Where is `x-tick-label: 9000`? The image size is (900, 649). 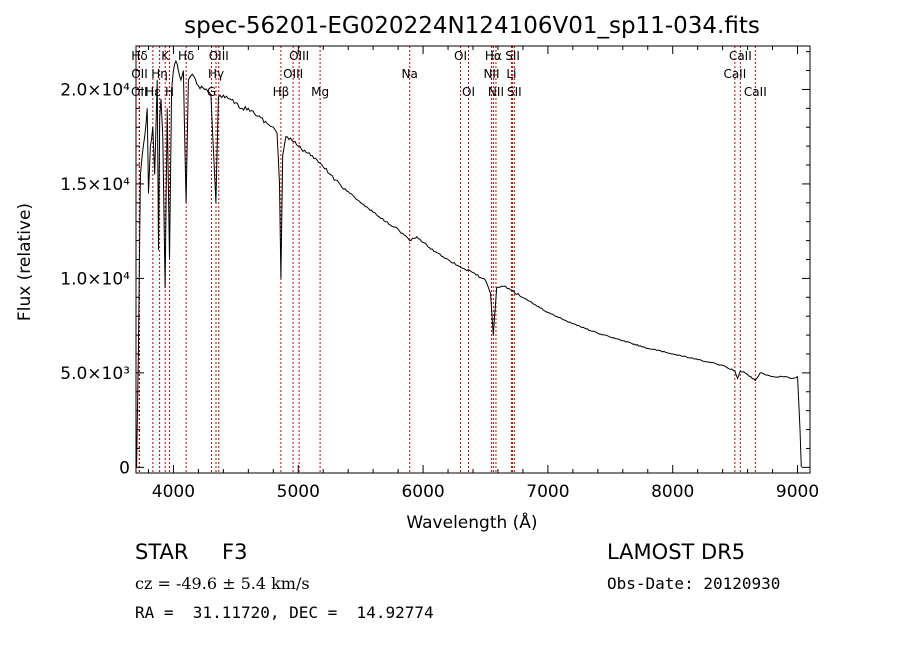 x-tick-label: 9000 is located at coordinates (797, 492).